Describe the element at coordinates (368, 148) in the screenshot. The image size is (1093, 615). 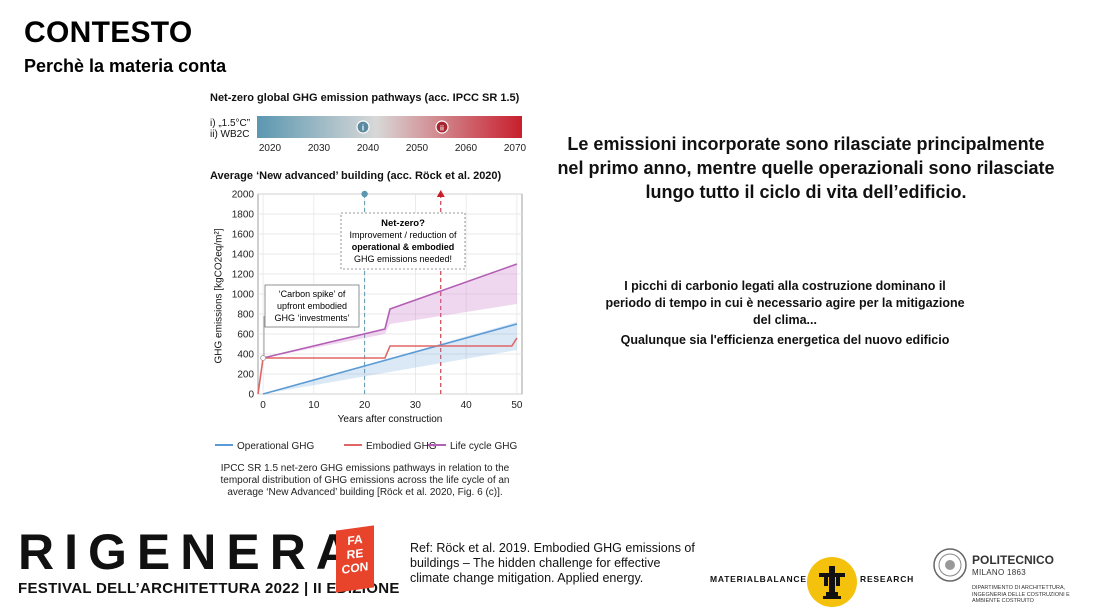
I see `year-tick-label: 2040` at that location.